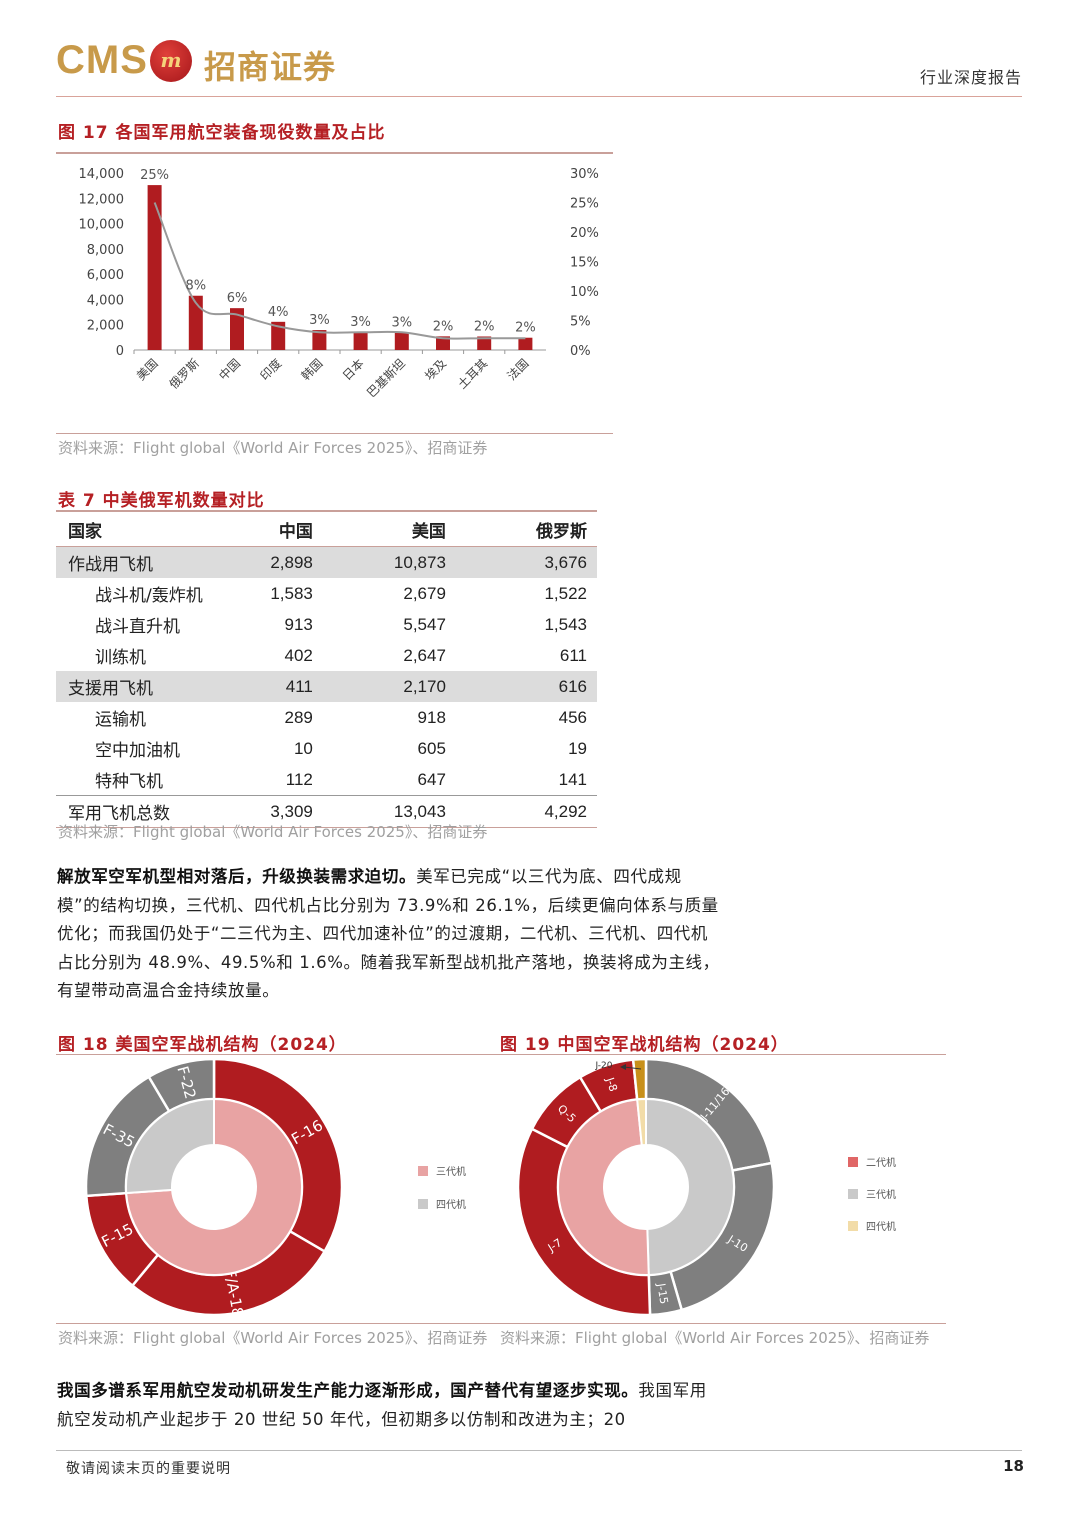 The width and height of the screenshot is (1080, 1528). Describe the element at coordinates (288, 529) in the screenshot. I see `column-header-china: 中国` at that location.